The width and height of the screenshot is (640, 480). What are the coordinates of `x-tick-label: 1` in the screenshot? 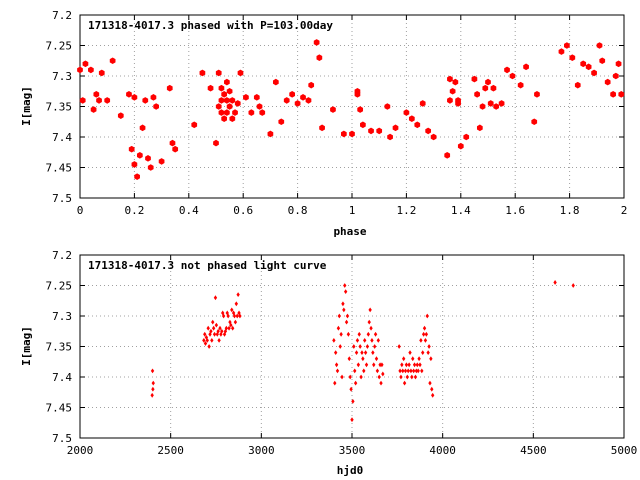 It's located at (352, 210).